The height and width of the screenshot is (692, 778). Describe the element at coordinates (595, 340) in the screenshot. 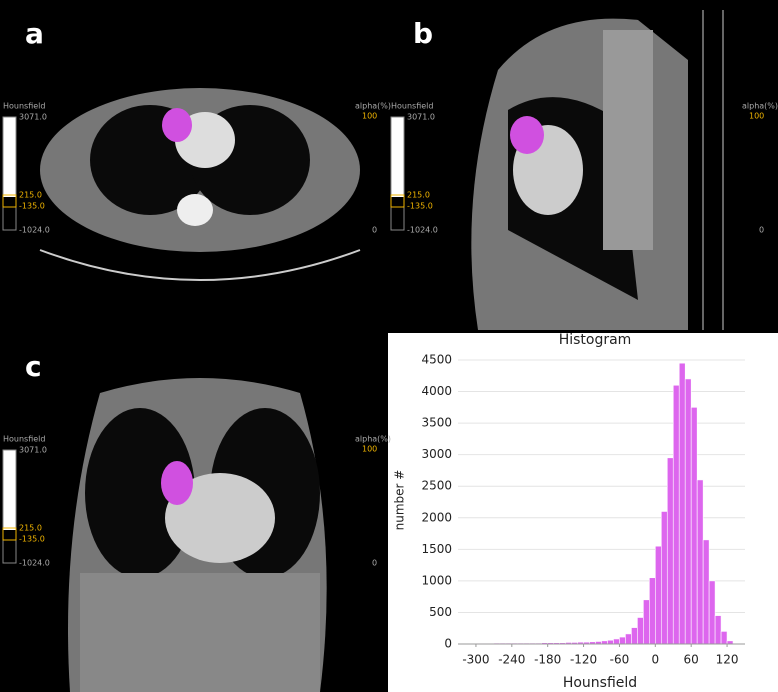

I see `chart-title: Histogram` at that location.